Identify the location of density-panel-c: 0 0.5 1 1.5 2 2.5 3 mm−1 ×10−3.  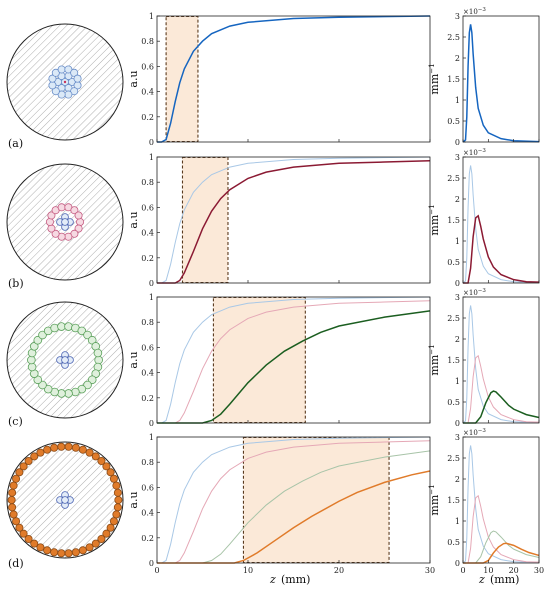
(484, 358).